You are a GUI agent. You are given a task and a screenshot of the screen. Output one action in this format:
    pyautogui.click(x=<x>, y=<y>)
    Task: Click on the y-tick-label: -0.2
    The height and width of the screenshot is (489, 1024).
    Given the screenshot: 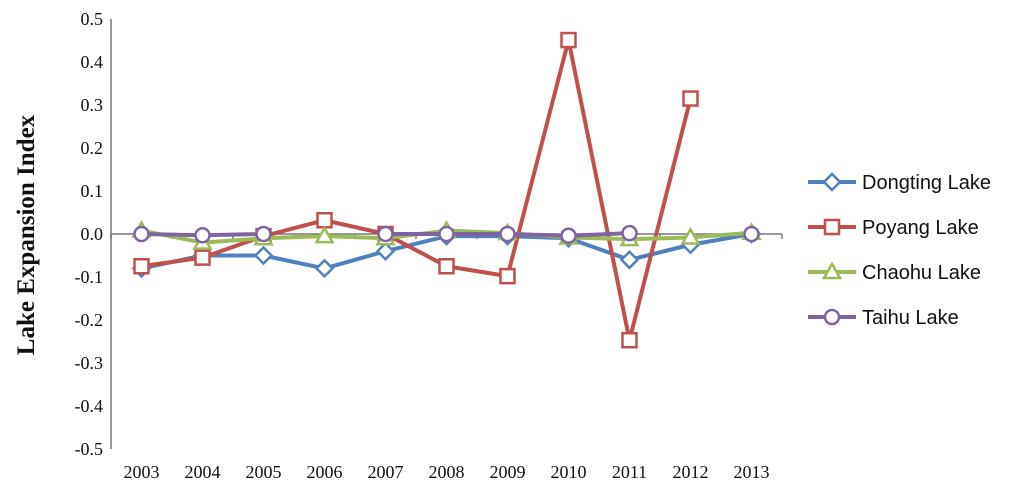 What is the action you would take?
    pyautogui.click(x=89, y=320)
    